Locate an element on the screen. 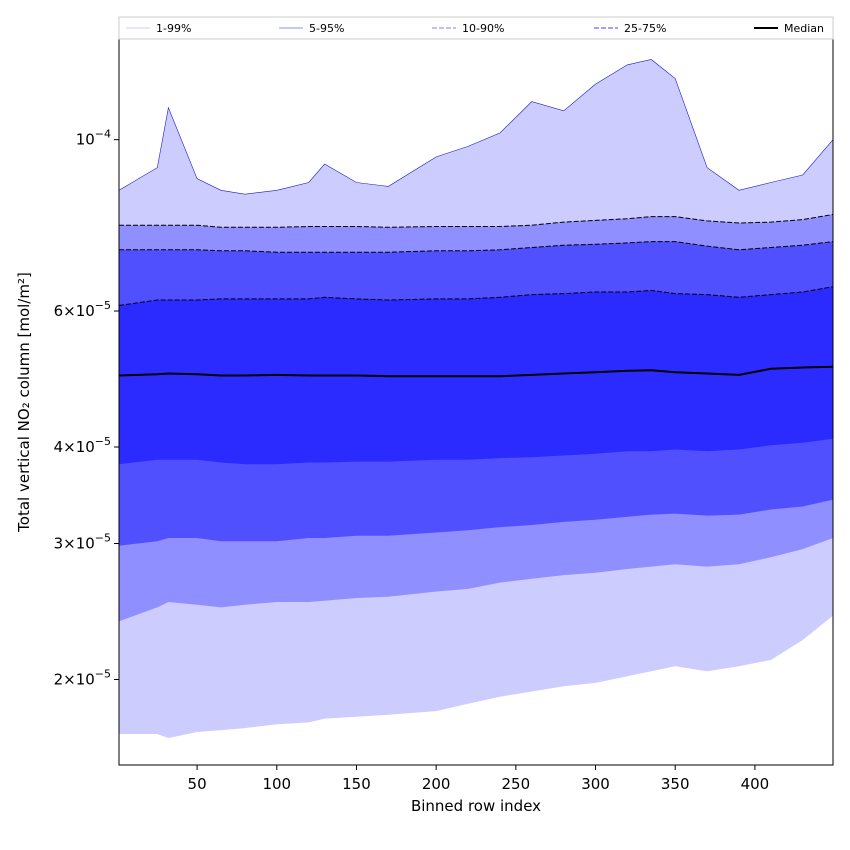 This screenshot has width=850, height=850. legend: 1-99% 5-95% 10-90% 25-75% Median is located at coordinates (476, 28).